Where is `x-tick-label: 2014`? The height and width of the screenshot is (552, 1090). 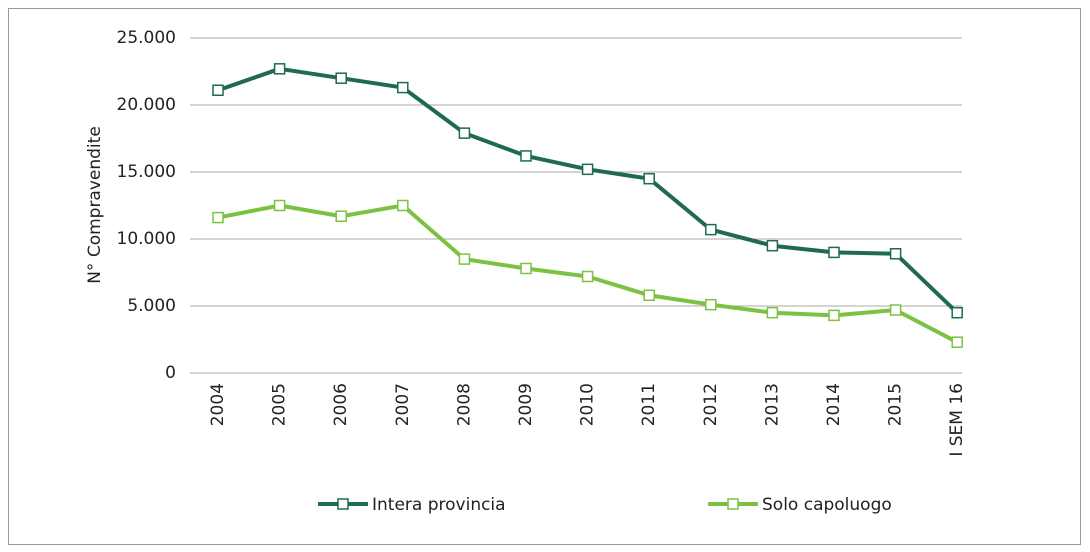 x-tick-label: 2014 is located at coordinates (834, 404).